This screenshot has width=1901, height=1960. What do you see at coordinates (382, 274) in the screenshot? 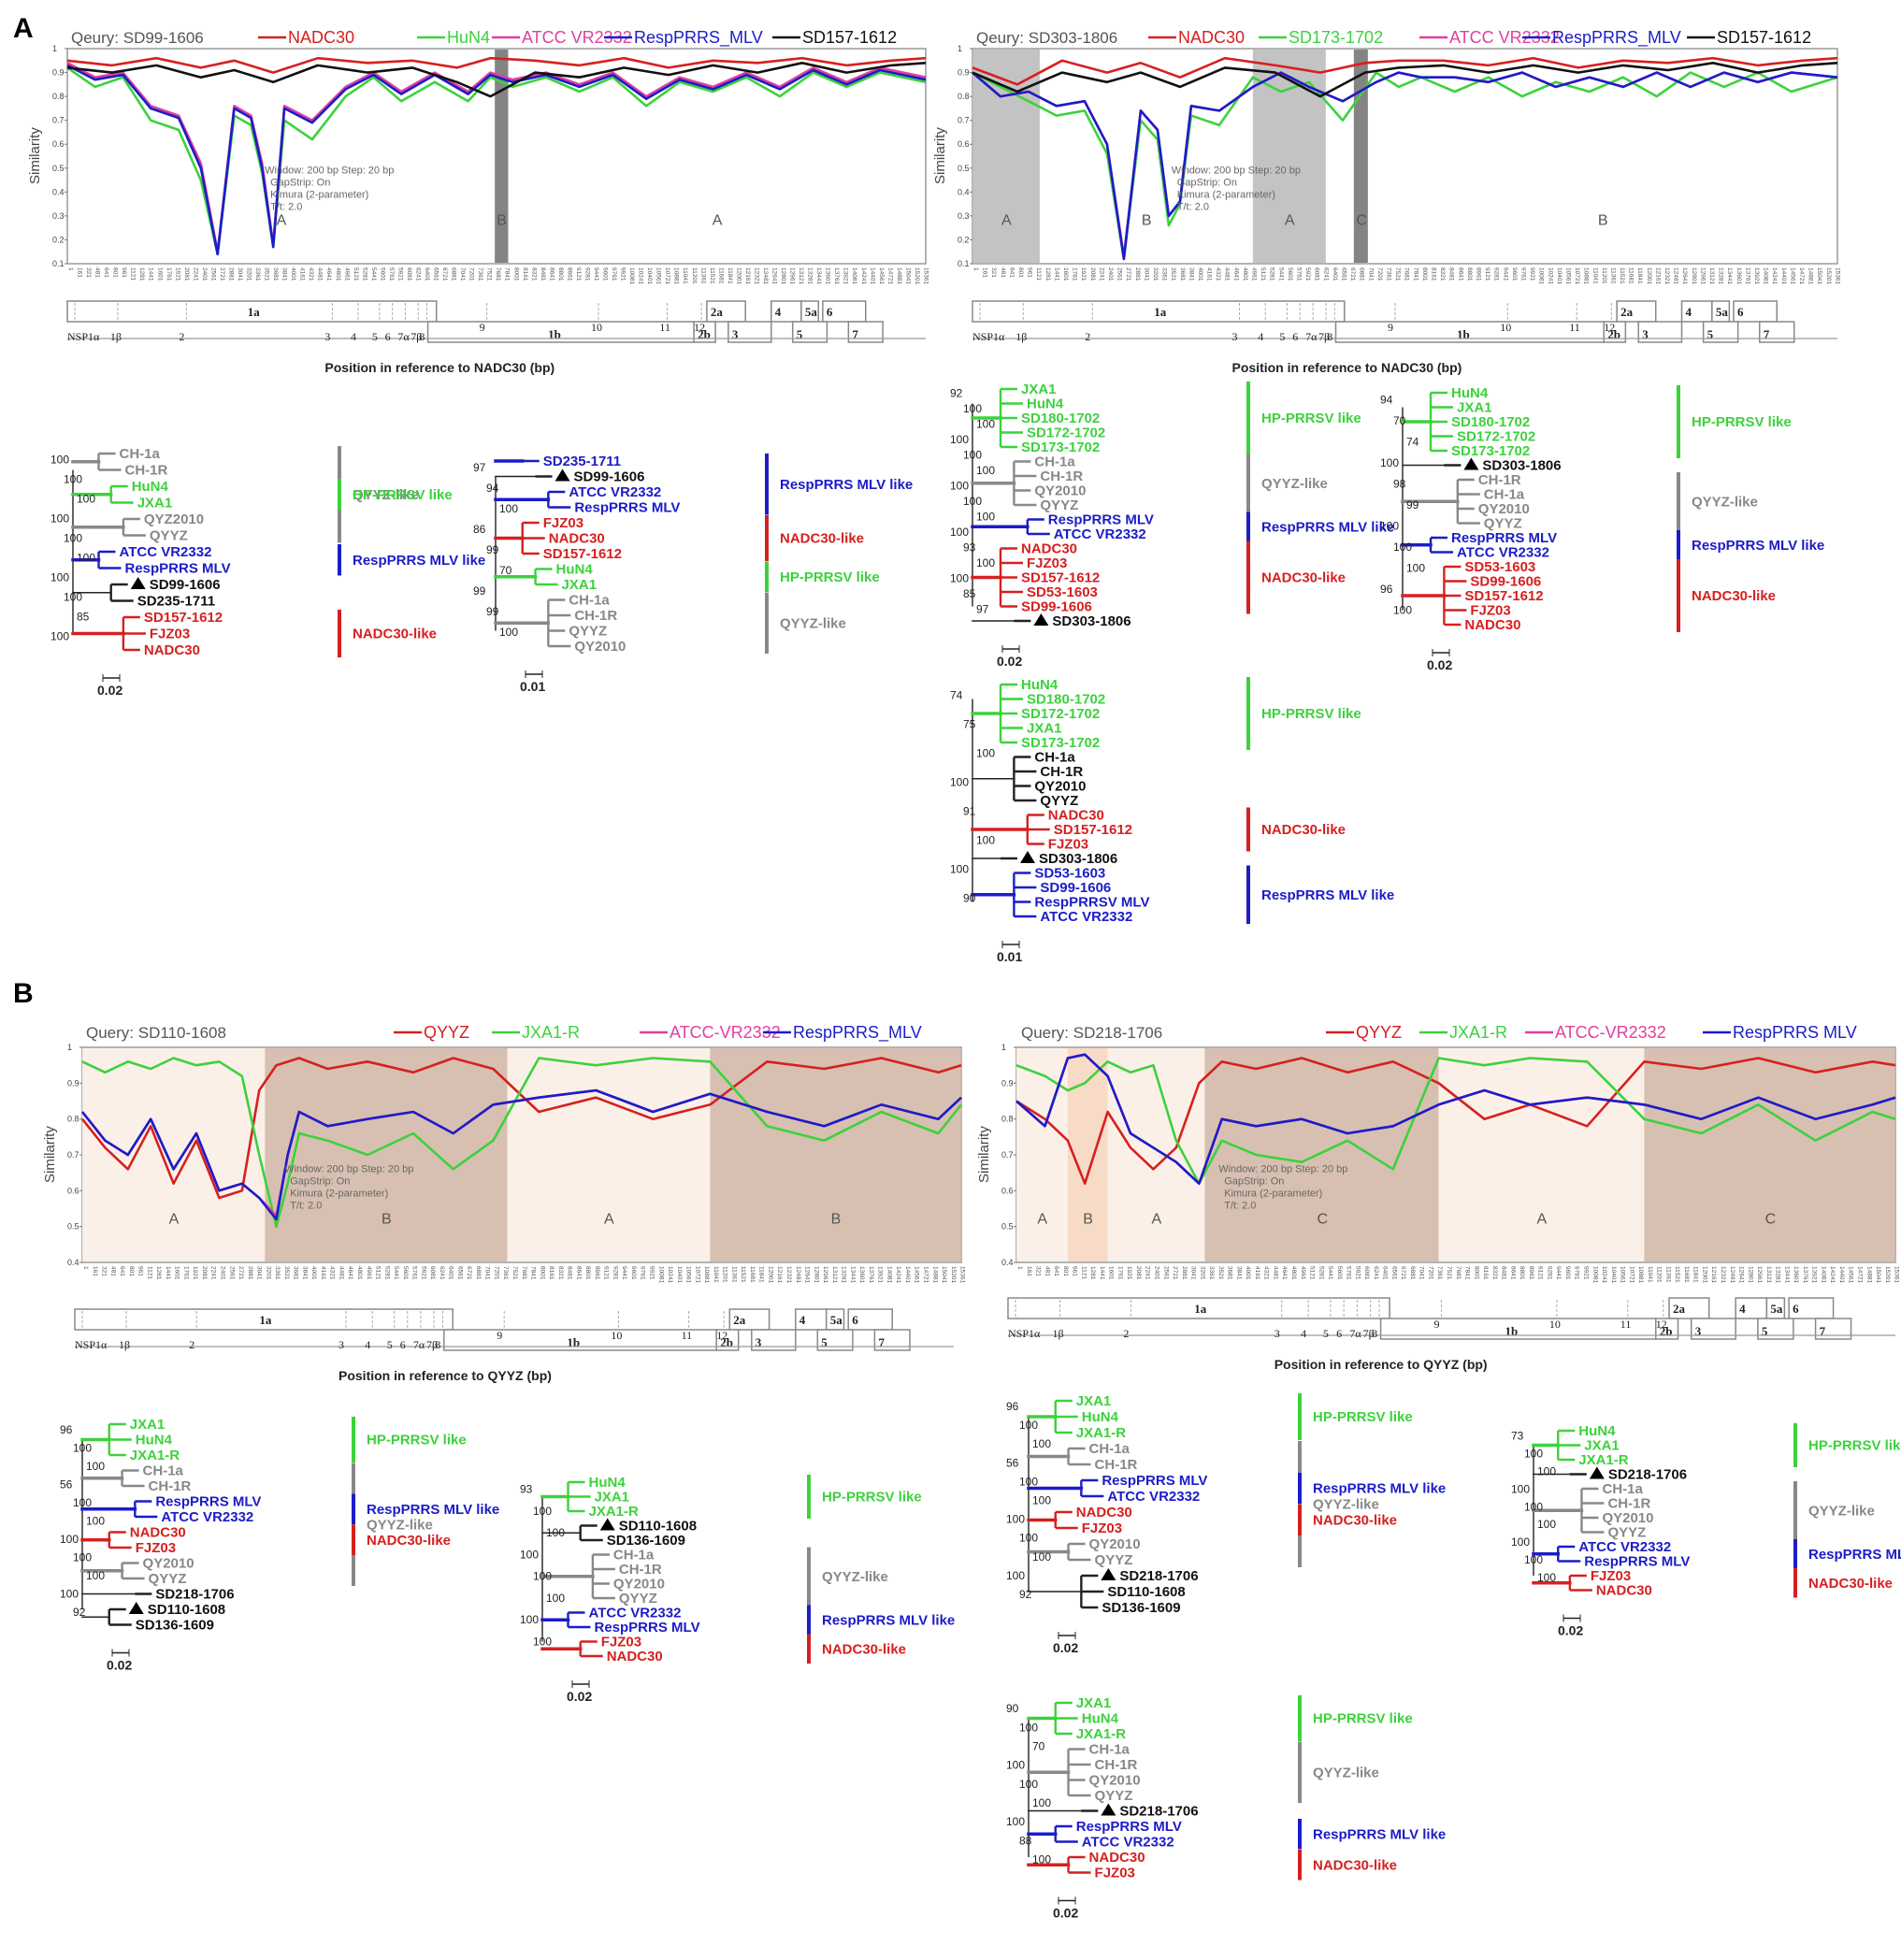
I see `x-tick-label: 5601` at bounding box center [382, 274].